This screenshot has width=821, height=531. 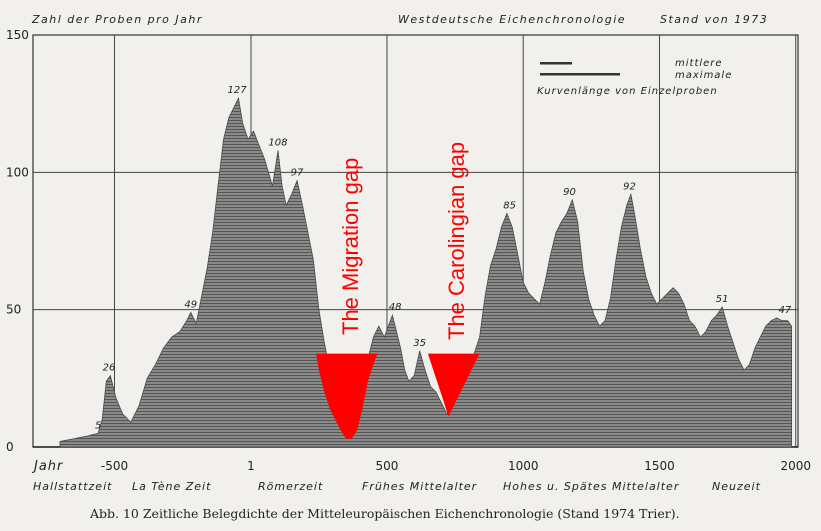 What do you see at coordinates (419, 343) in the screenshot?
I see `peak-label: 35` at bounding box center [419, 343].